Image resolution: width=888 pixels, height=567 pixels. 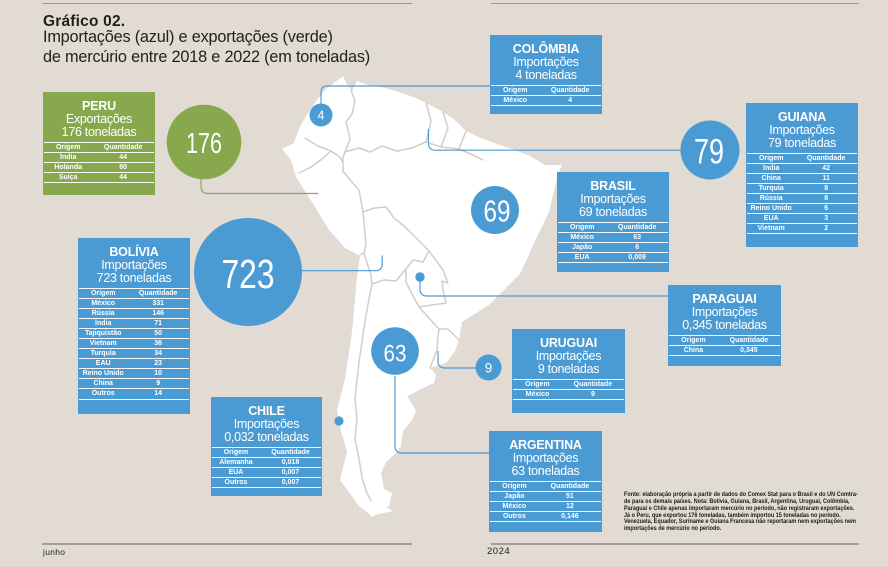 What do you see at coordinates (489, 368) in the screenshot?
I see `svg-text: 9` at bounding box center [489, 368].